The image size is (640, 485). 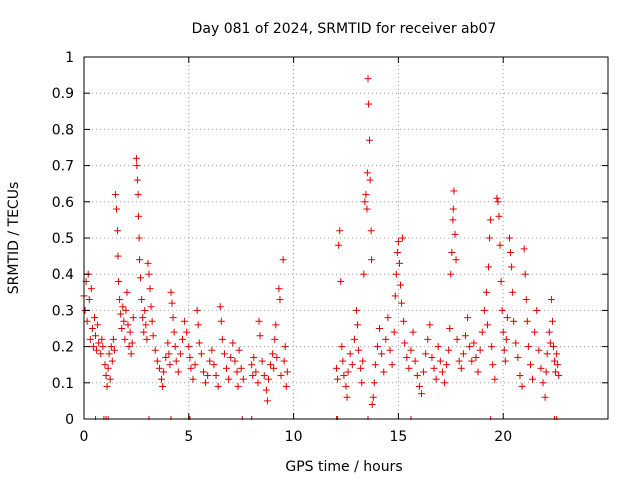 What do you see at coordinates (84, 437) in the screenshot?
I see `x-tick-label: 0` at bounding box center [84, 437].